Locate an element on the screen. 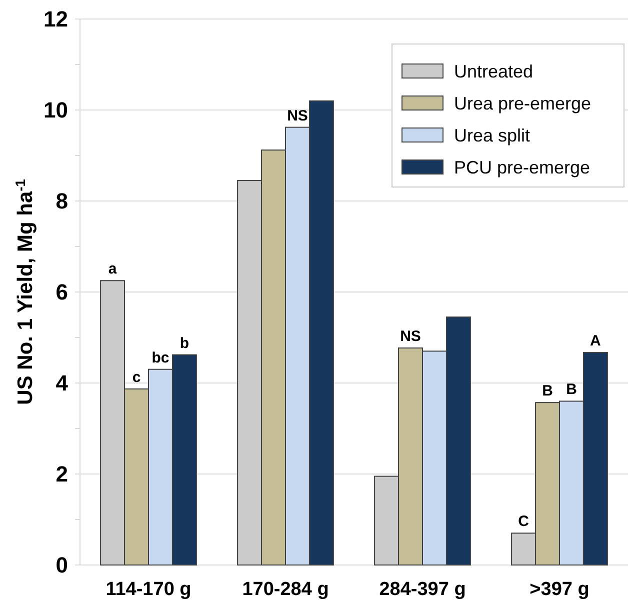  x-tick-label: 284-397 g is located at coordinates (422, 589).